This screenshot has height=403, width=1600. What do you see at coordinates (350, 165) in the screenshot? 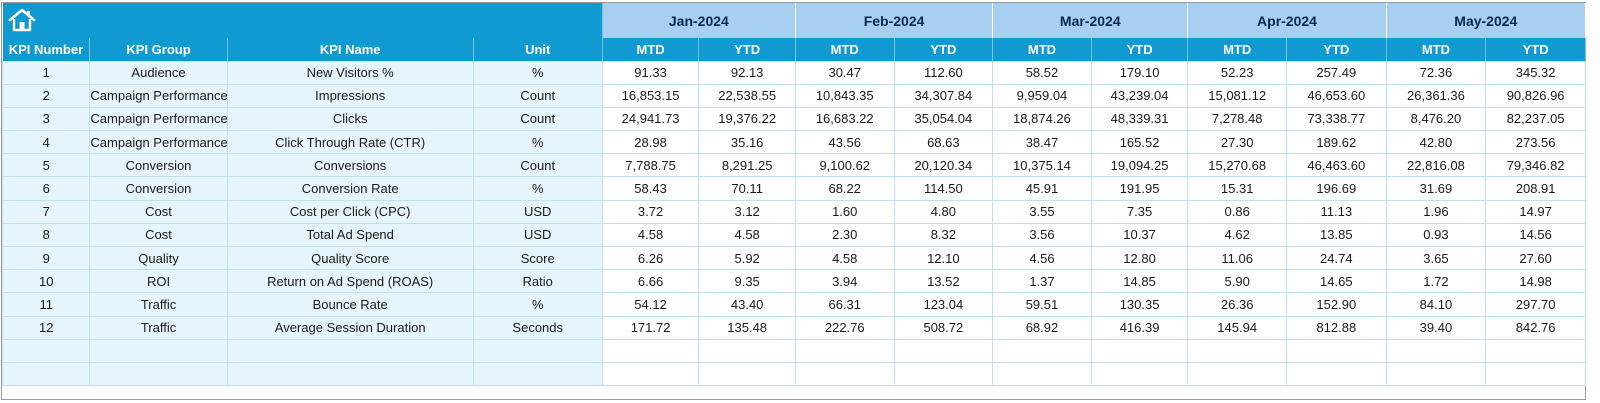
I see `kpi-name-cell: Conversions` at bounding box center [350, 165].